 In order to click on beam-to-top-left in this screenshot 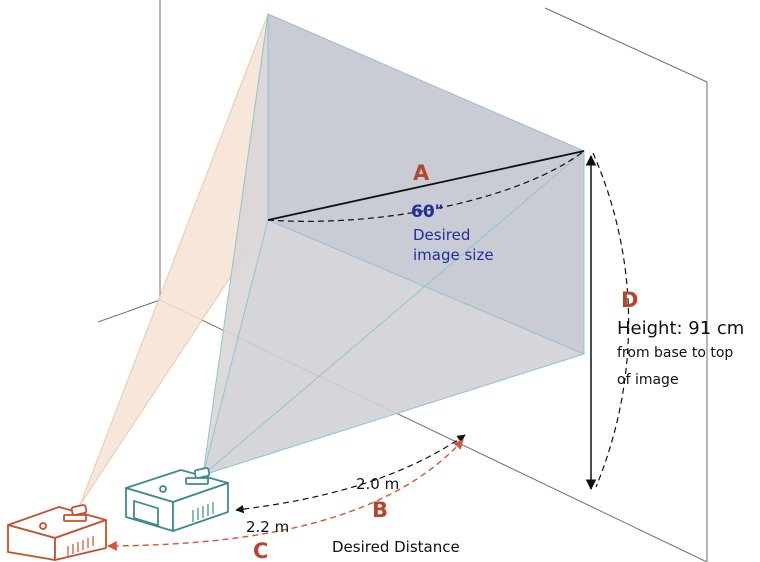, I will do `click(235, 244)`.